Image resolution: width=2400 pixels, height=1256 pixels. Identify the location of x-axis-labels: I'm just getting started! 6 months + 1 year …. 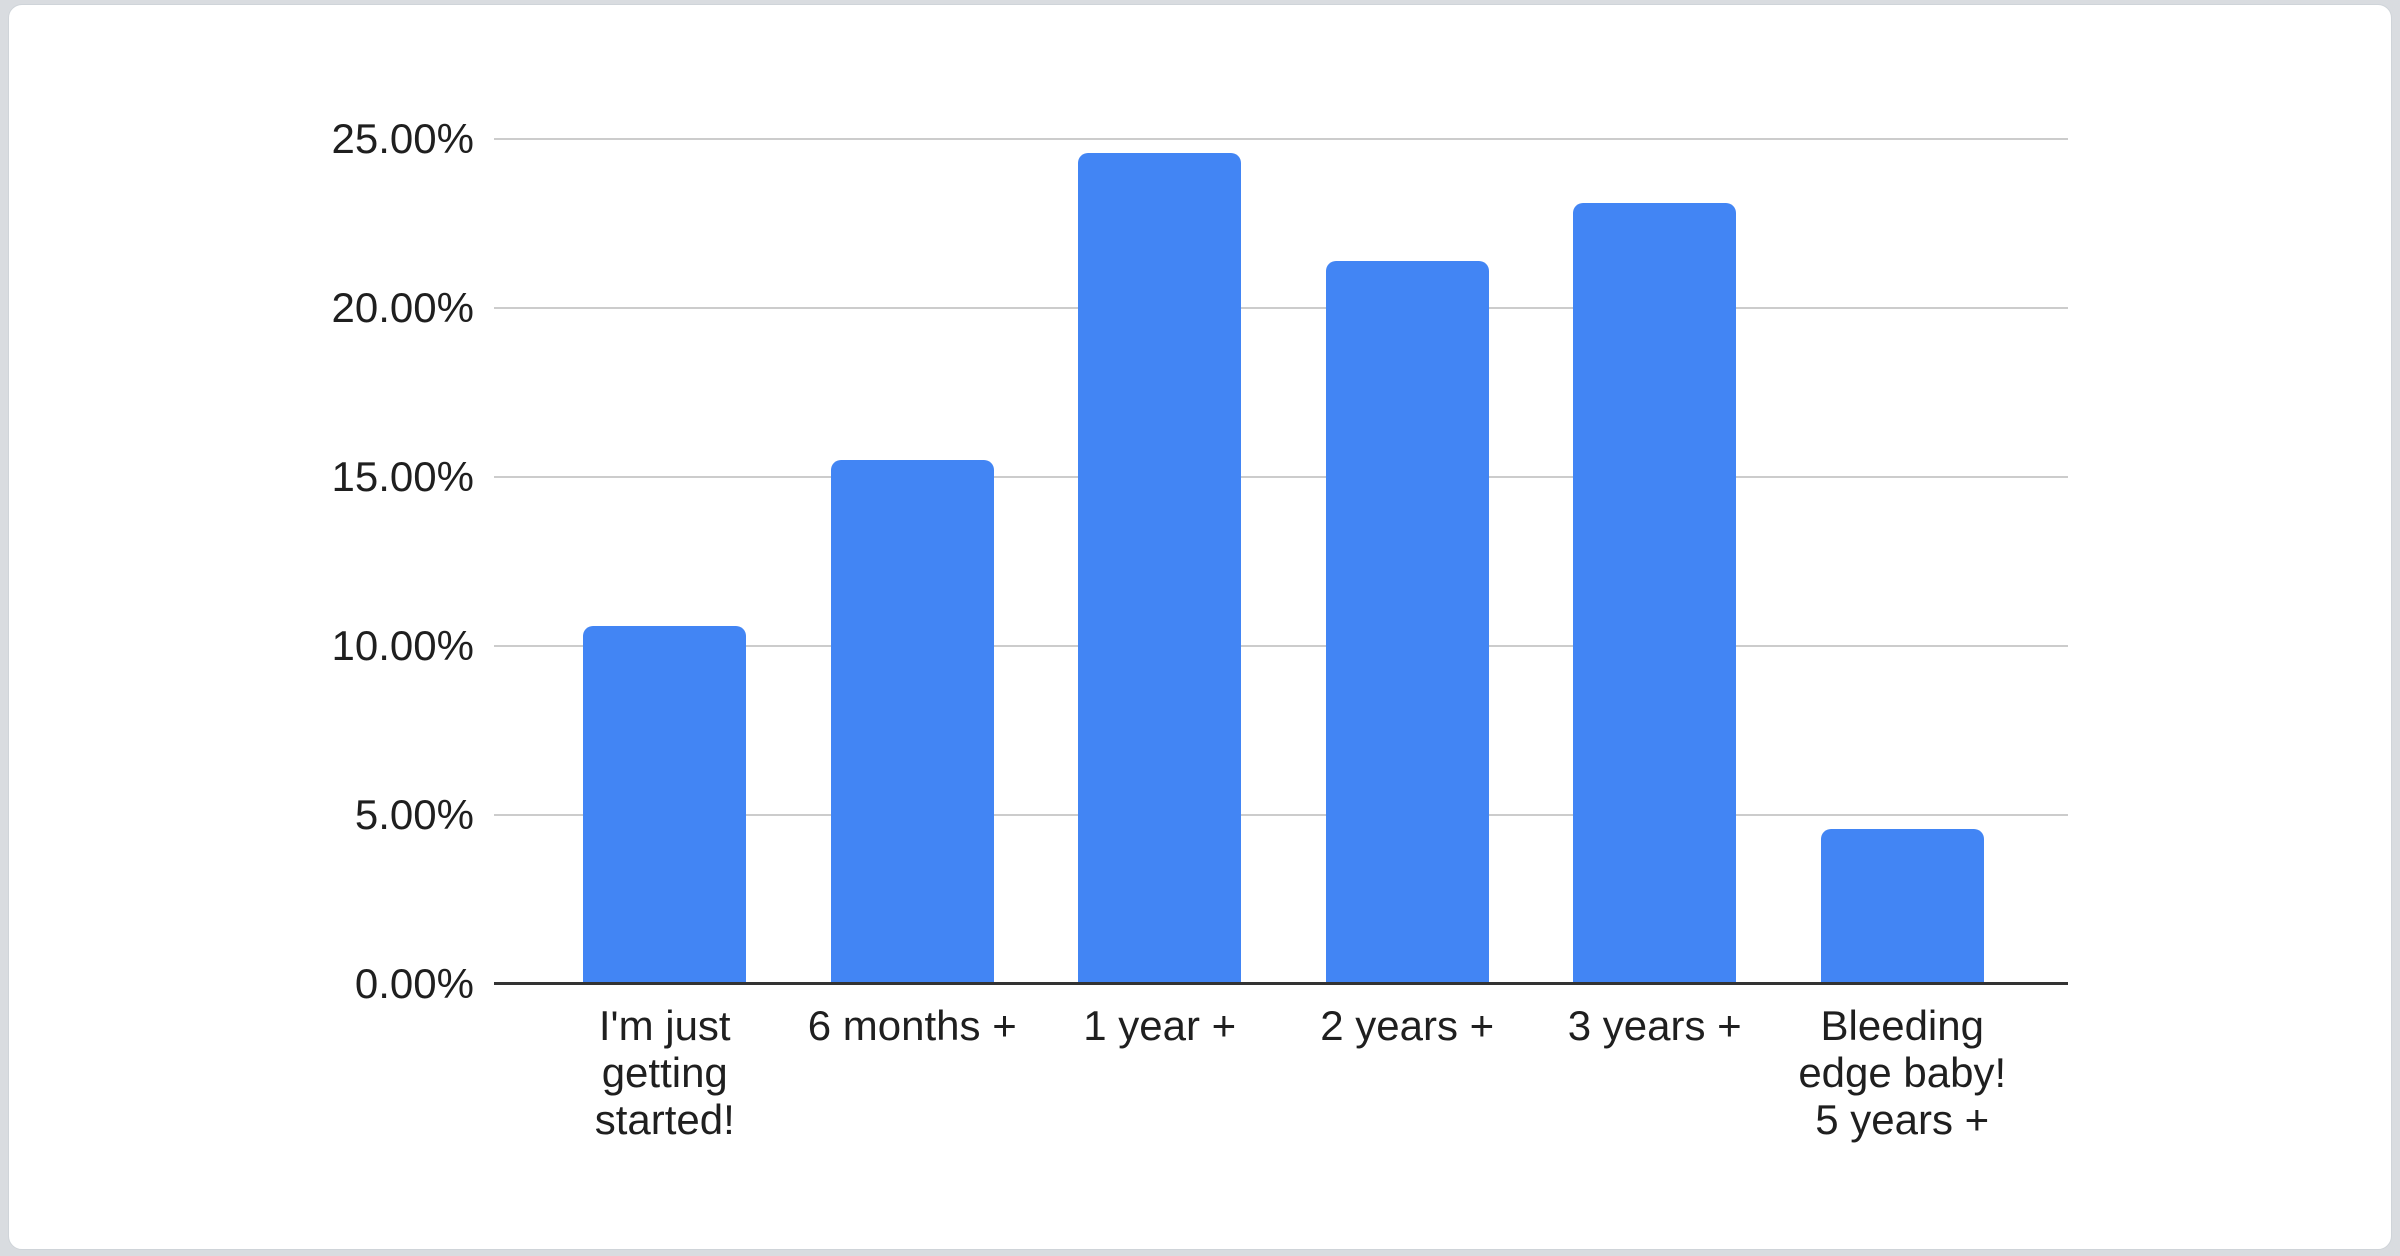
(1283, 1072).